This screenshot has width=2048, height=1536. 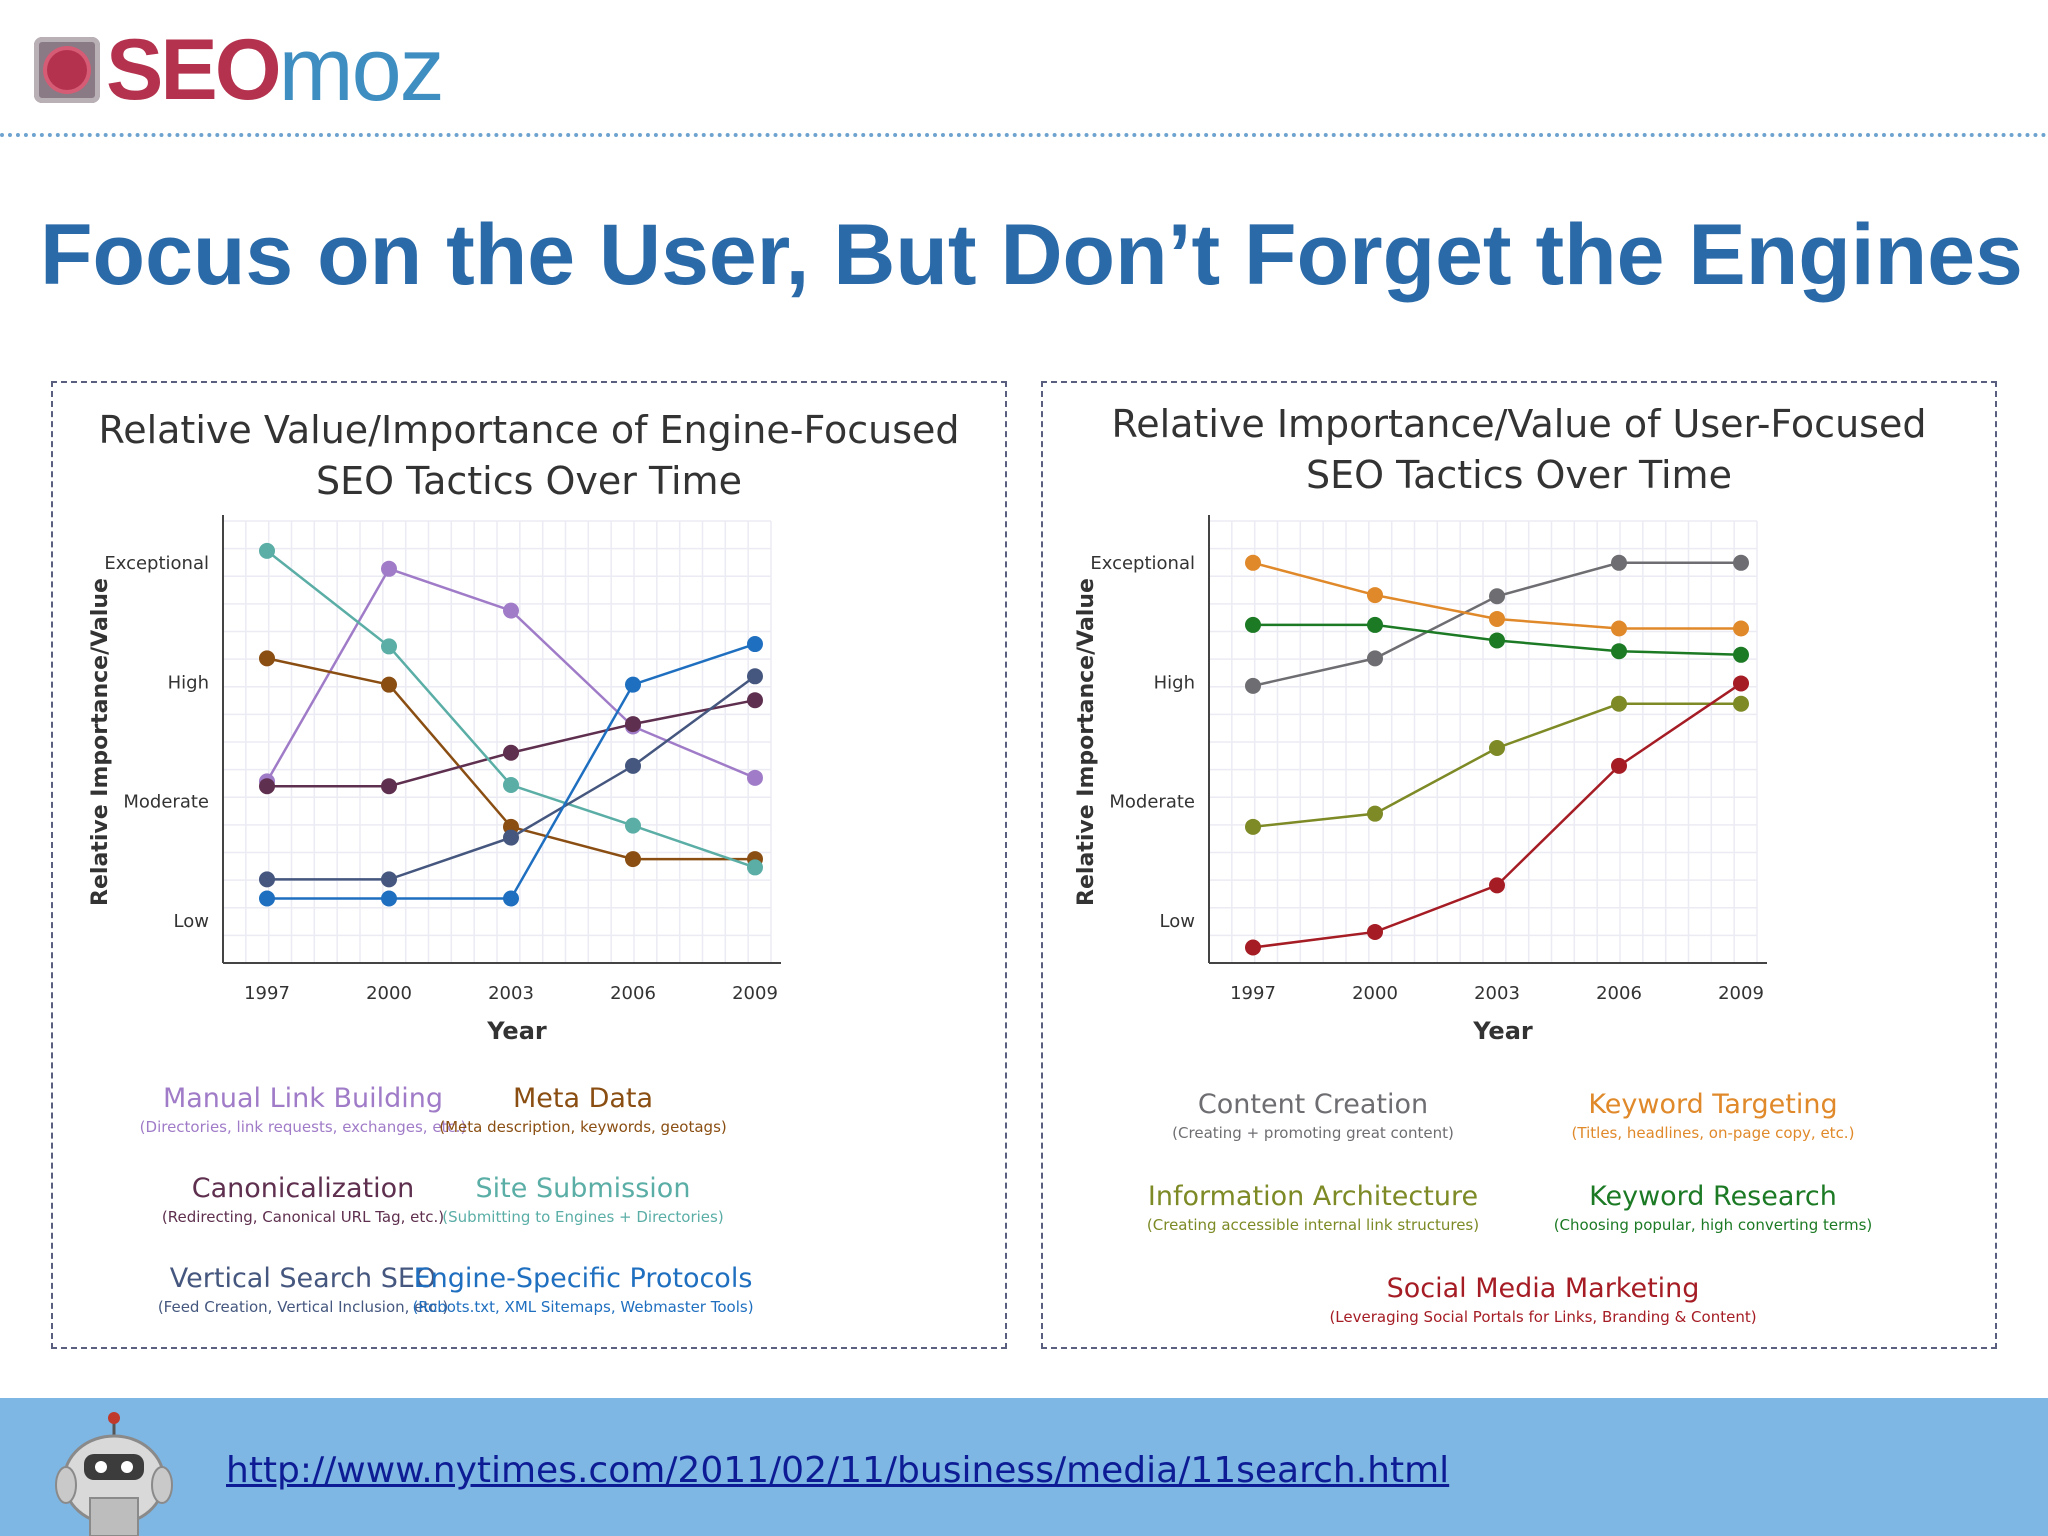 What do you see at coordinates (361, 70) in the screenshot?
I see `logo-moz-text: moz` at bounding box center [361, 70].